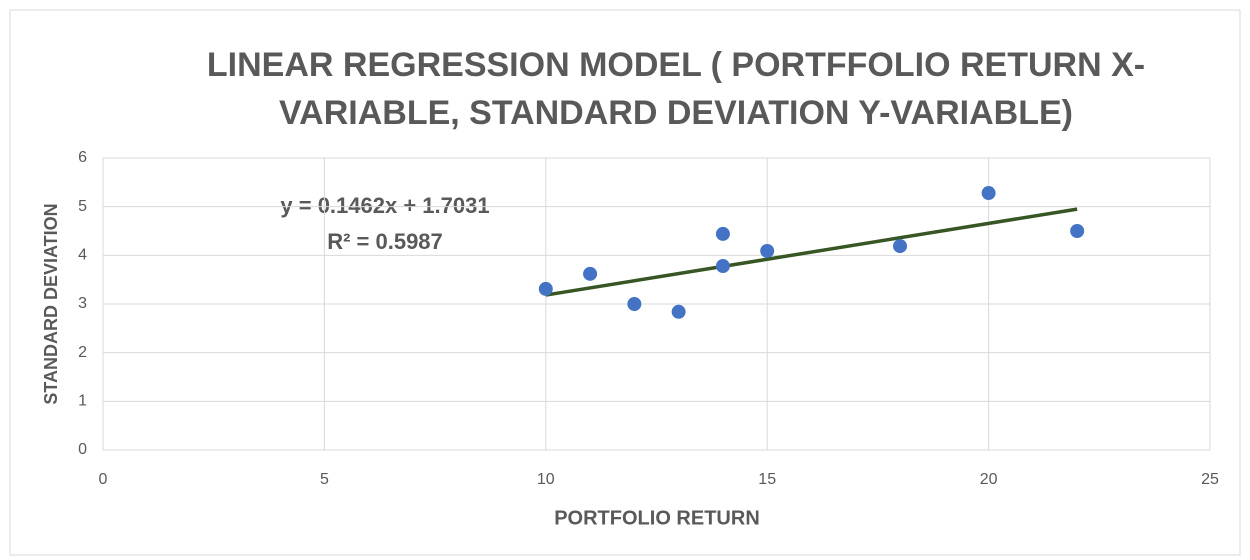 This screenshot has height=560, width=1250. Describe the element at coordinates (676, 113) in the screenshot. I see `chart-title: VARIABLE, STANDARD DEVIATION Y-VARIABLE)` at that location.